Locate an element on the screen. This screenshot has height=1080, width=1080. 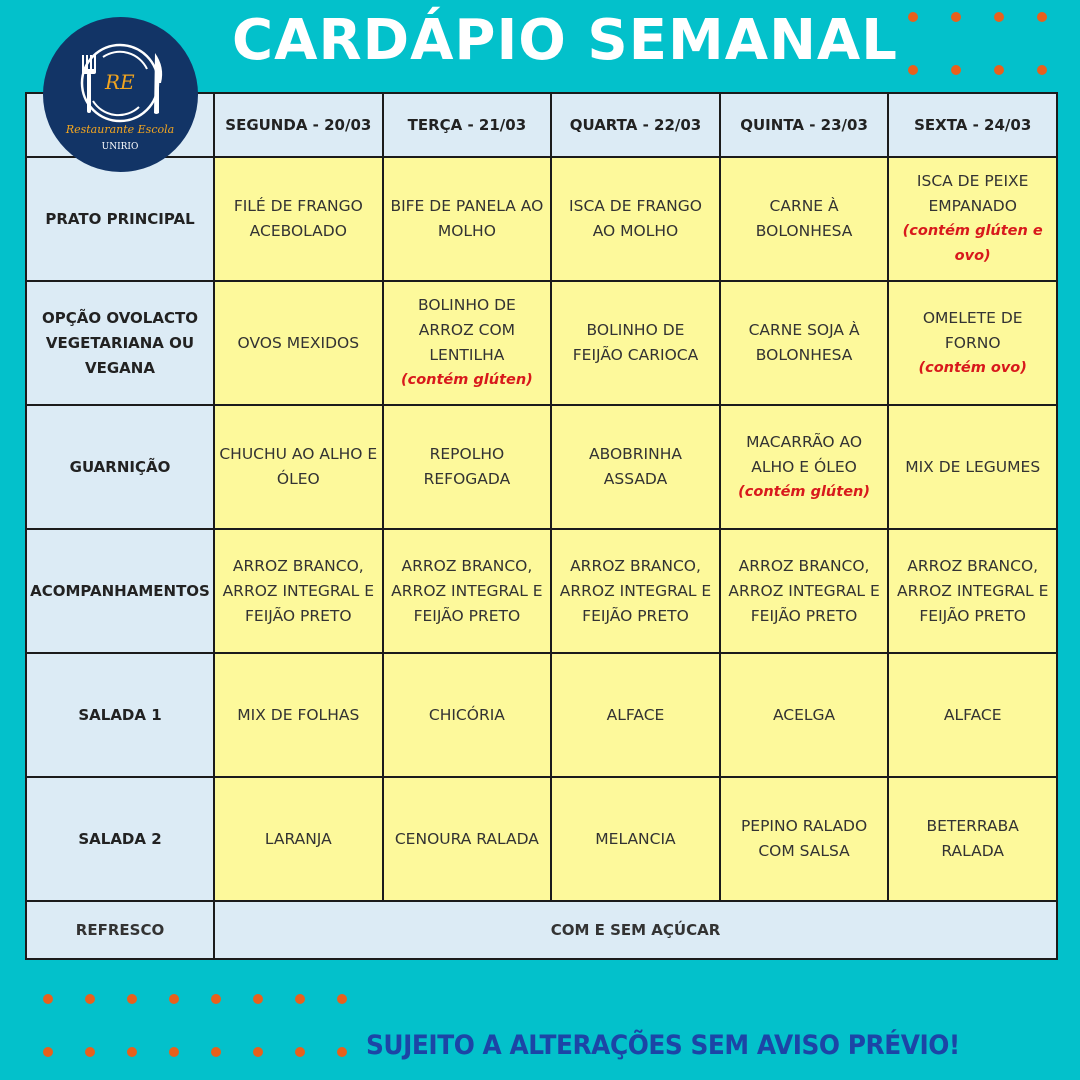
dish-line: CHICÓRIA is located at coordinates (466, 714).